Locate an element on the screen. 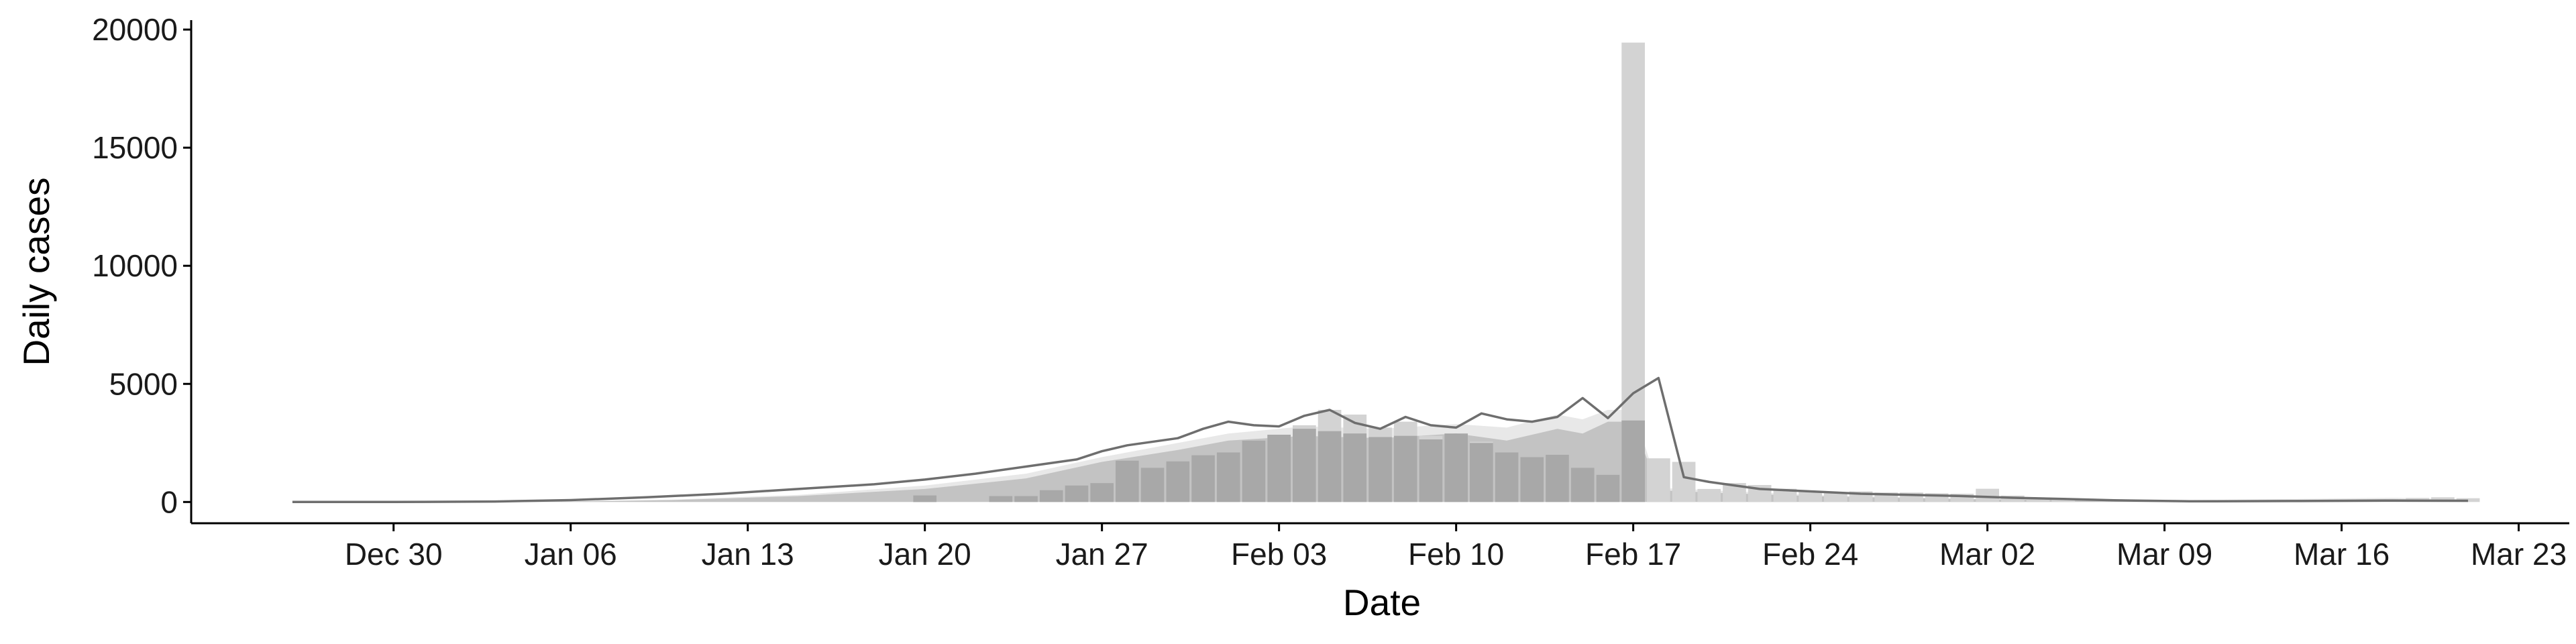  x-tick-label-2020-02-03: Feb 03 is located at coordinates (1279, 554).